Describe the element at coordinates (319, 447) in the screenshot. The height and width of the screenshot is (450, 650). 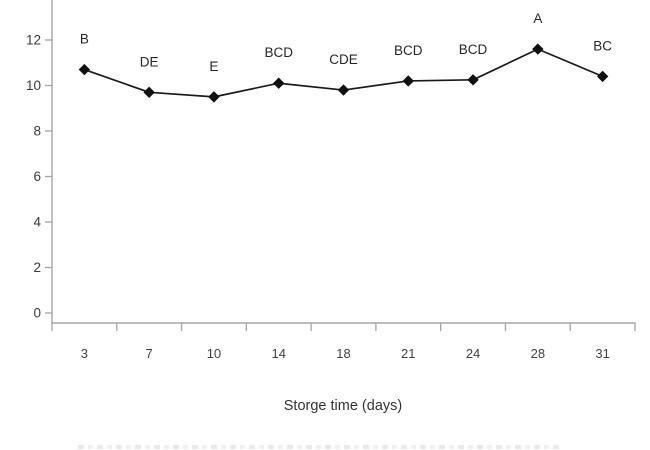
I see `cropped-caption-remnant` at that location.